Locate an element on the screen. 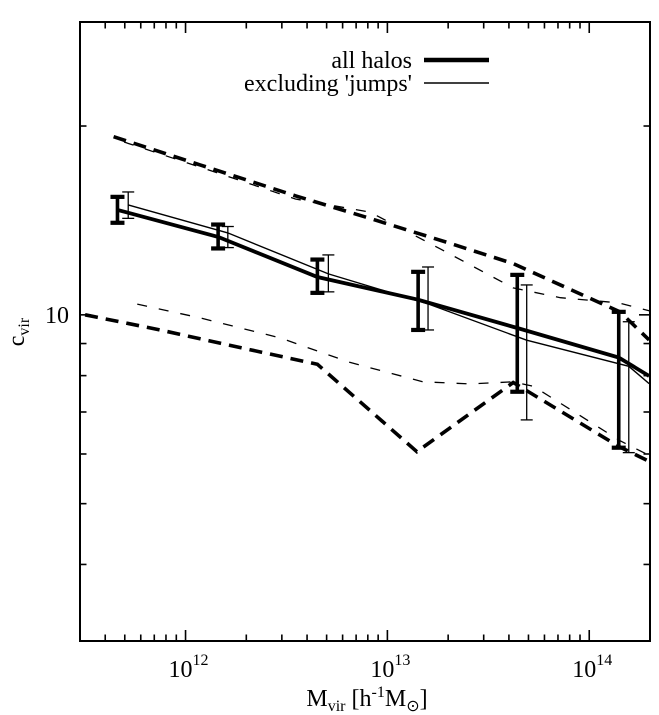  x-tick-label: 1012 is located at coordinates (189, 667).